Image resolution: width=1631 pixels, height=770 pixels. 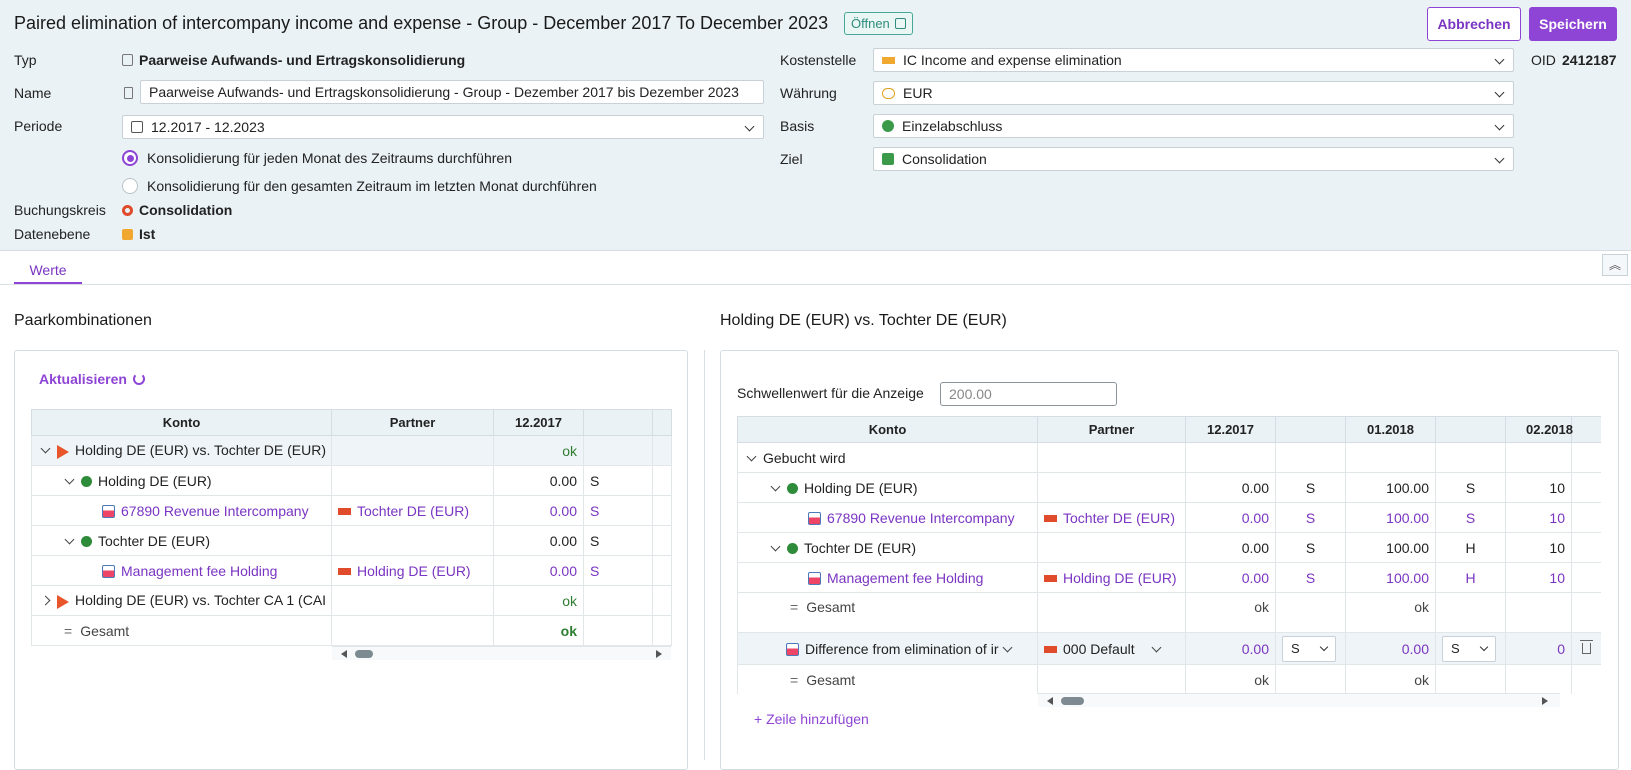 What do you see at coordinates (127, 234) in the screenshot?
I see `cube-icon` at bounding box center [127, 234].